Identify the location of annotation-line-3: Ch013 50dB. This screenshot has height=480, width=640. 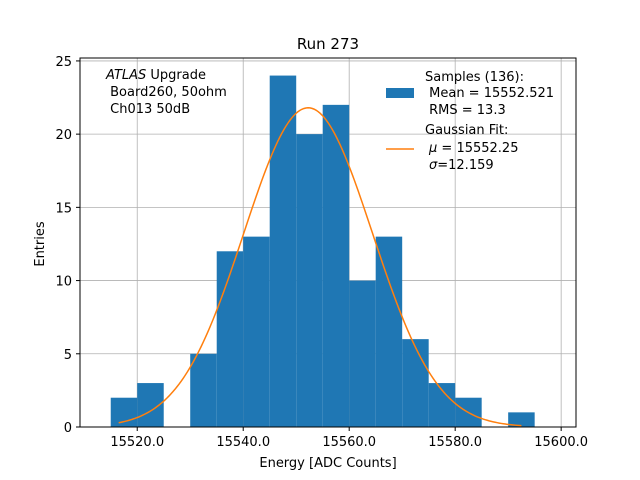
(148, 109).